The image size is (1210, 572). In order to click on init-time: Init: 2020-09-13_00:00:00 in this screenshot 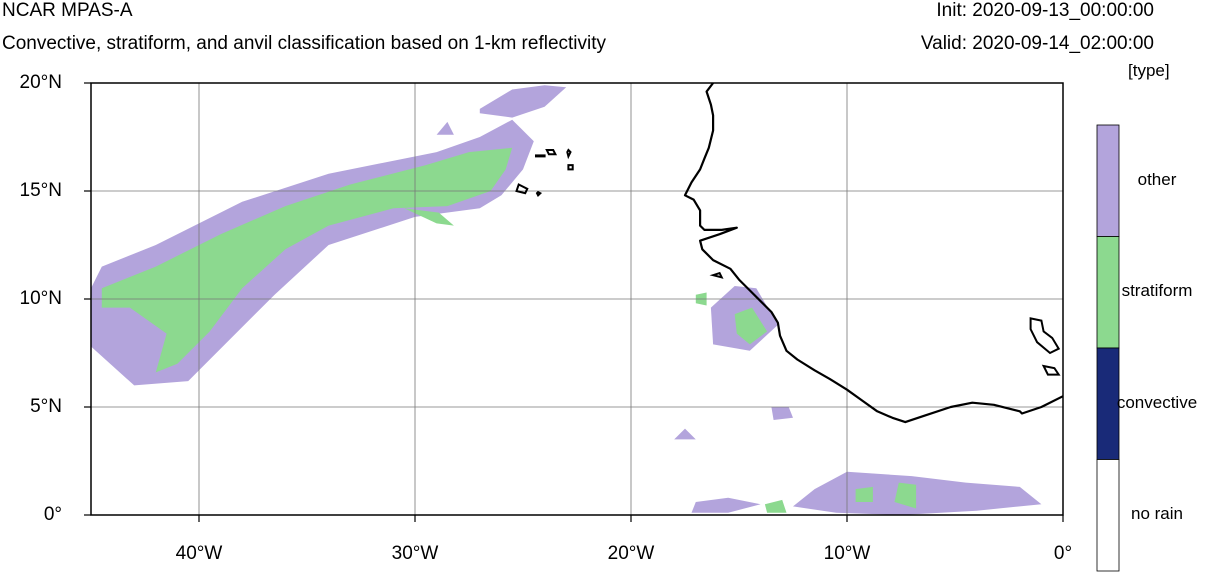, I will do `click(1045, 10)`.